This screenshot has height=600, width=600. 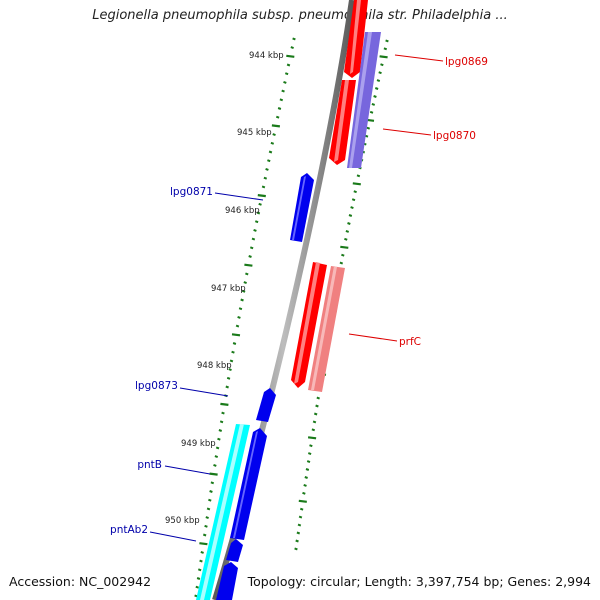 What do you see at coordinates (234, 550) in the screenshot?
I see `gene-arrow-pntAb2` at bounding box center [234, 550].